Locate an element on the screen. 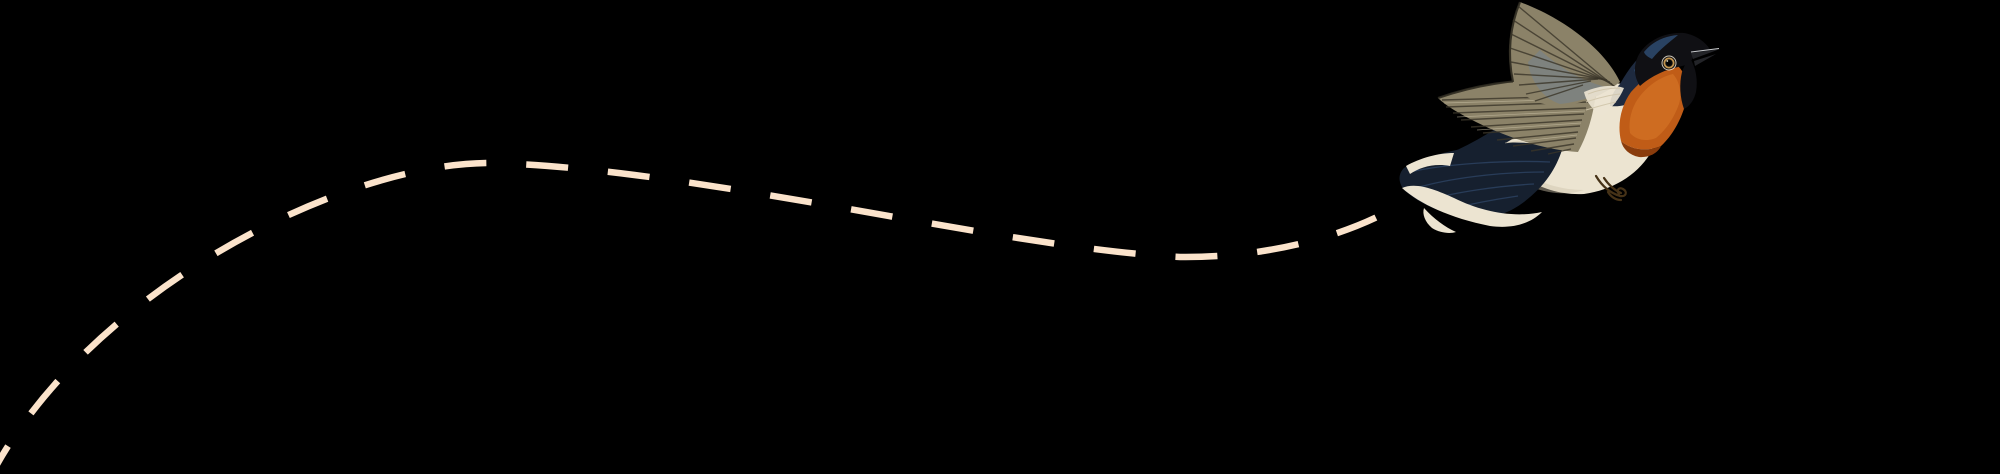  bird-breast-band is located at coordinates (1641, 149).